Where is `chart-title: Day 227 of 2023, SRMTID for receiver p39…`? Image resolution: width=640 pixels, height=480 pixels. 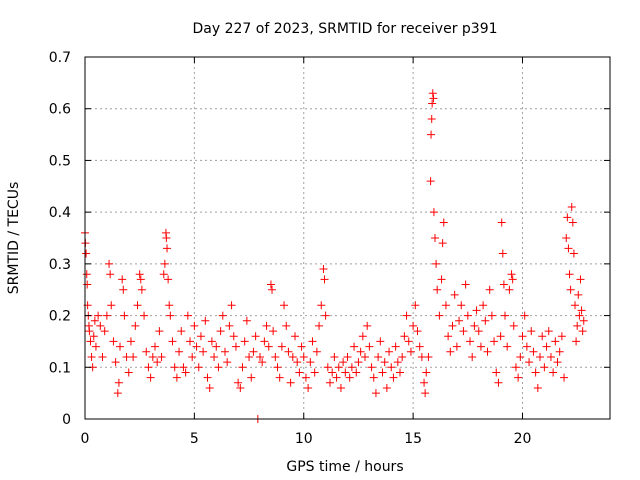
chart-title: Day 227 of 2023, SRMTID for receiver p39… is located at coordinates (344, 29).